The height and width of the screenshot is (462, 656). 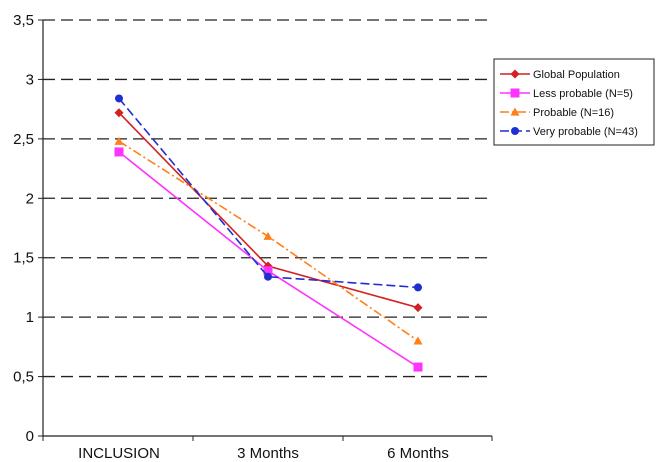 I want to click on x-category-label: 6 Months, so click(x=418, y=453).